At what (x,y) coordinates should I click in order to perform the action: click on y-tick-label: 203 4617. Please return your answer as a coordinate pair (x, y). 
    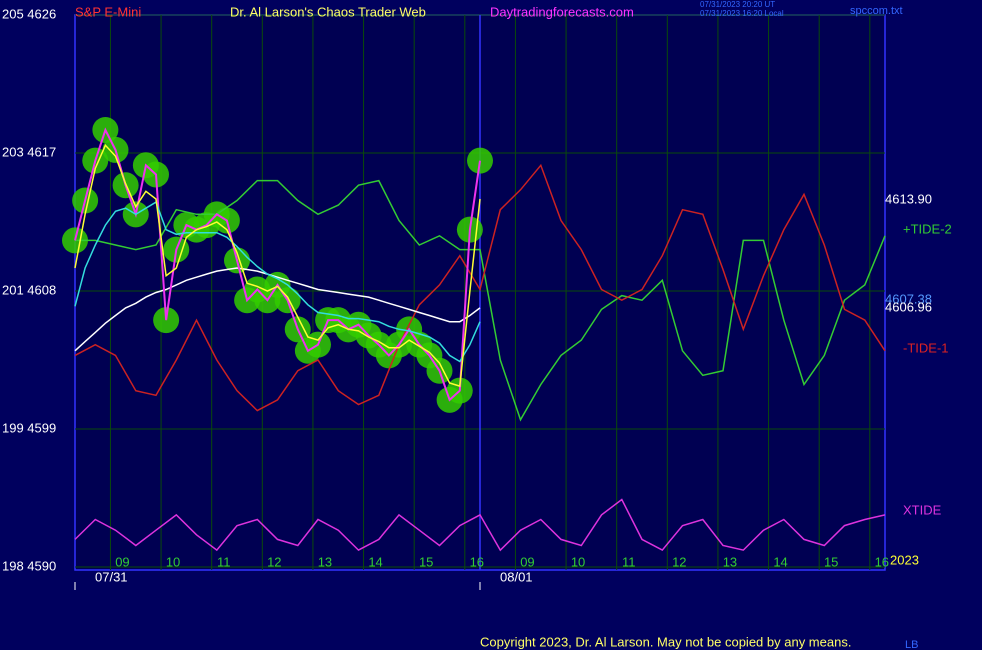
    Looking at the image, I should click on (29, 151).